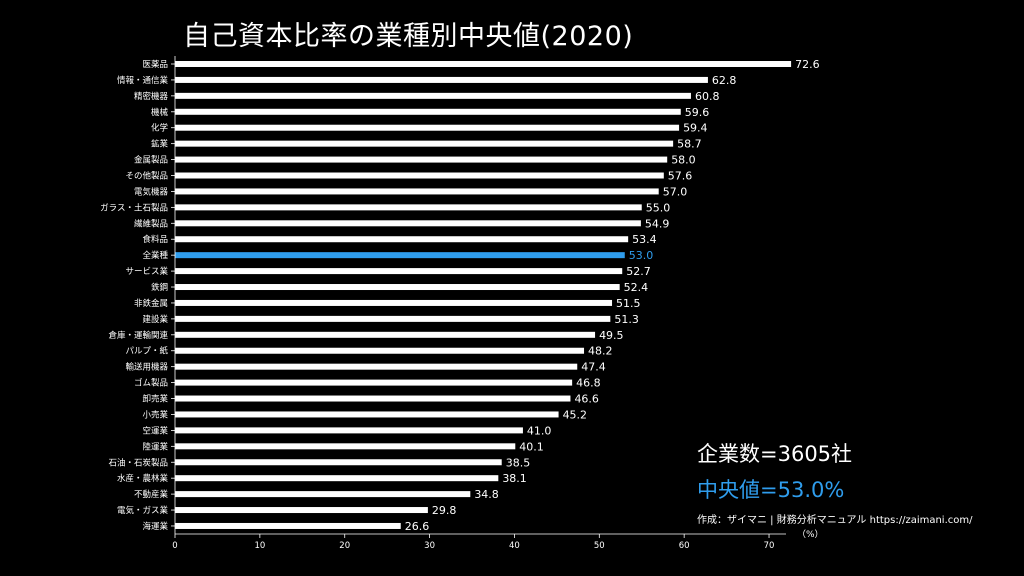 The height and width of the screenshot is (576, 1024). I want to click on value-label: 46.8, so click(588, 383).